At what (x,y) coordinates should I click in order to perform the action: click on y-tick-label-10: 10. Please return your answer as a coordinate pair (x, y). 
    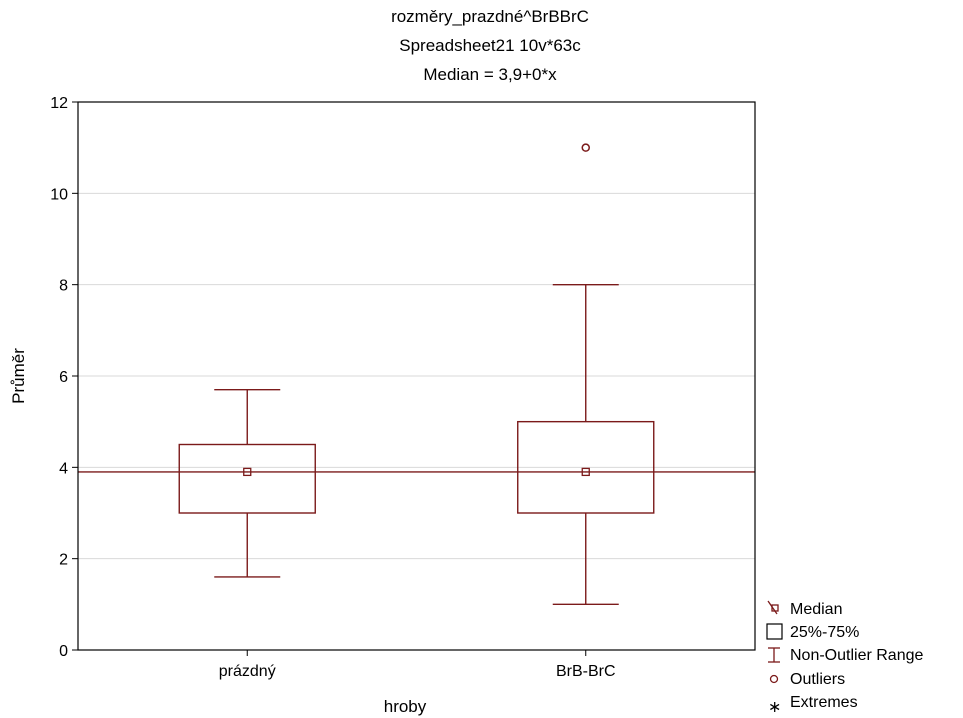
    Looking at the image, I should click on (59, 194).